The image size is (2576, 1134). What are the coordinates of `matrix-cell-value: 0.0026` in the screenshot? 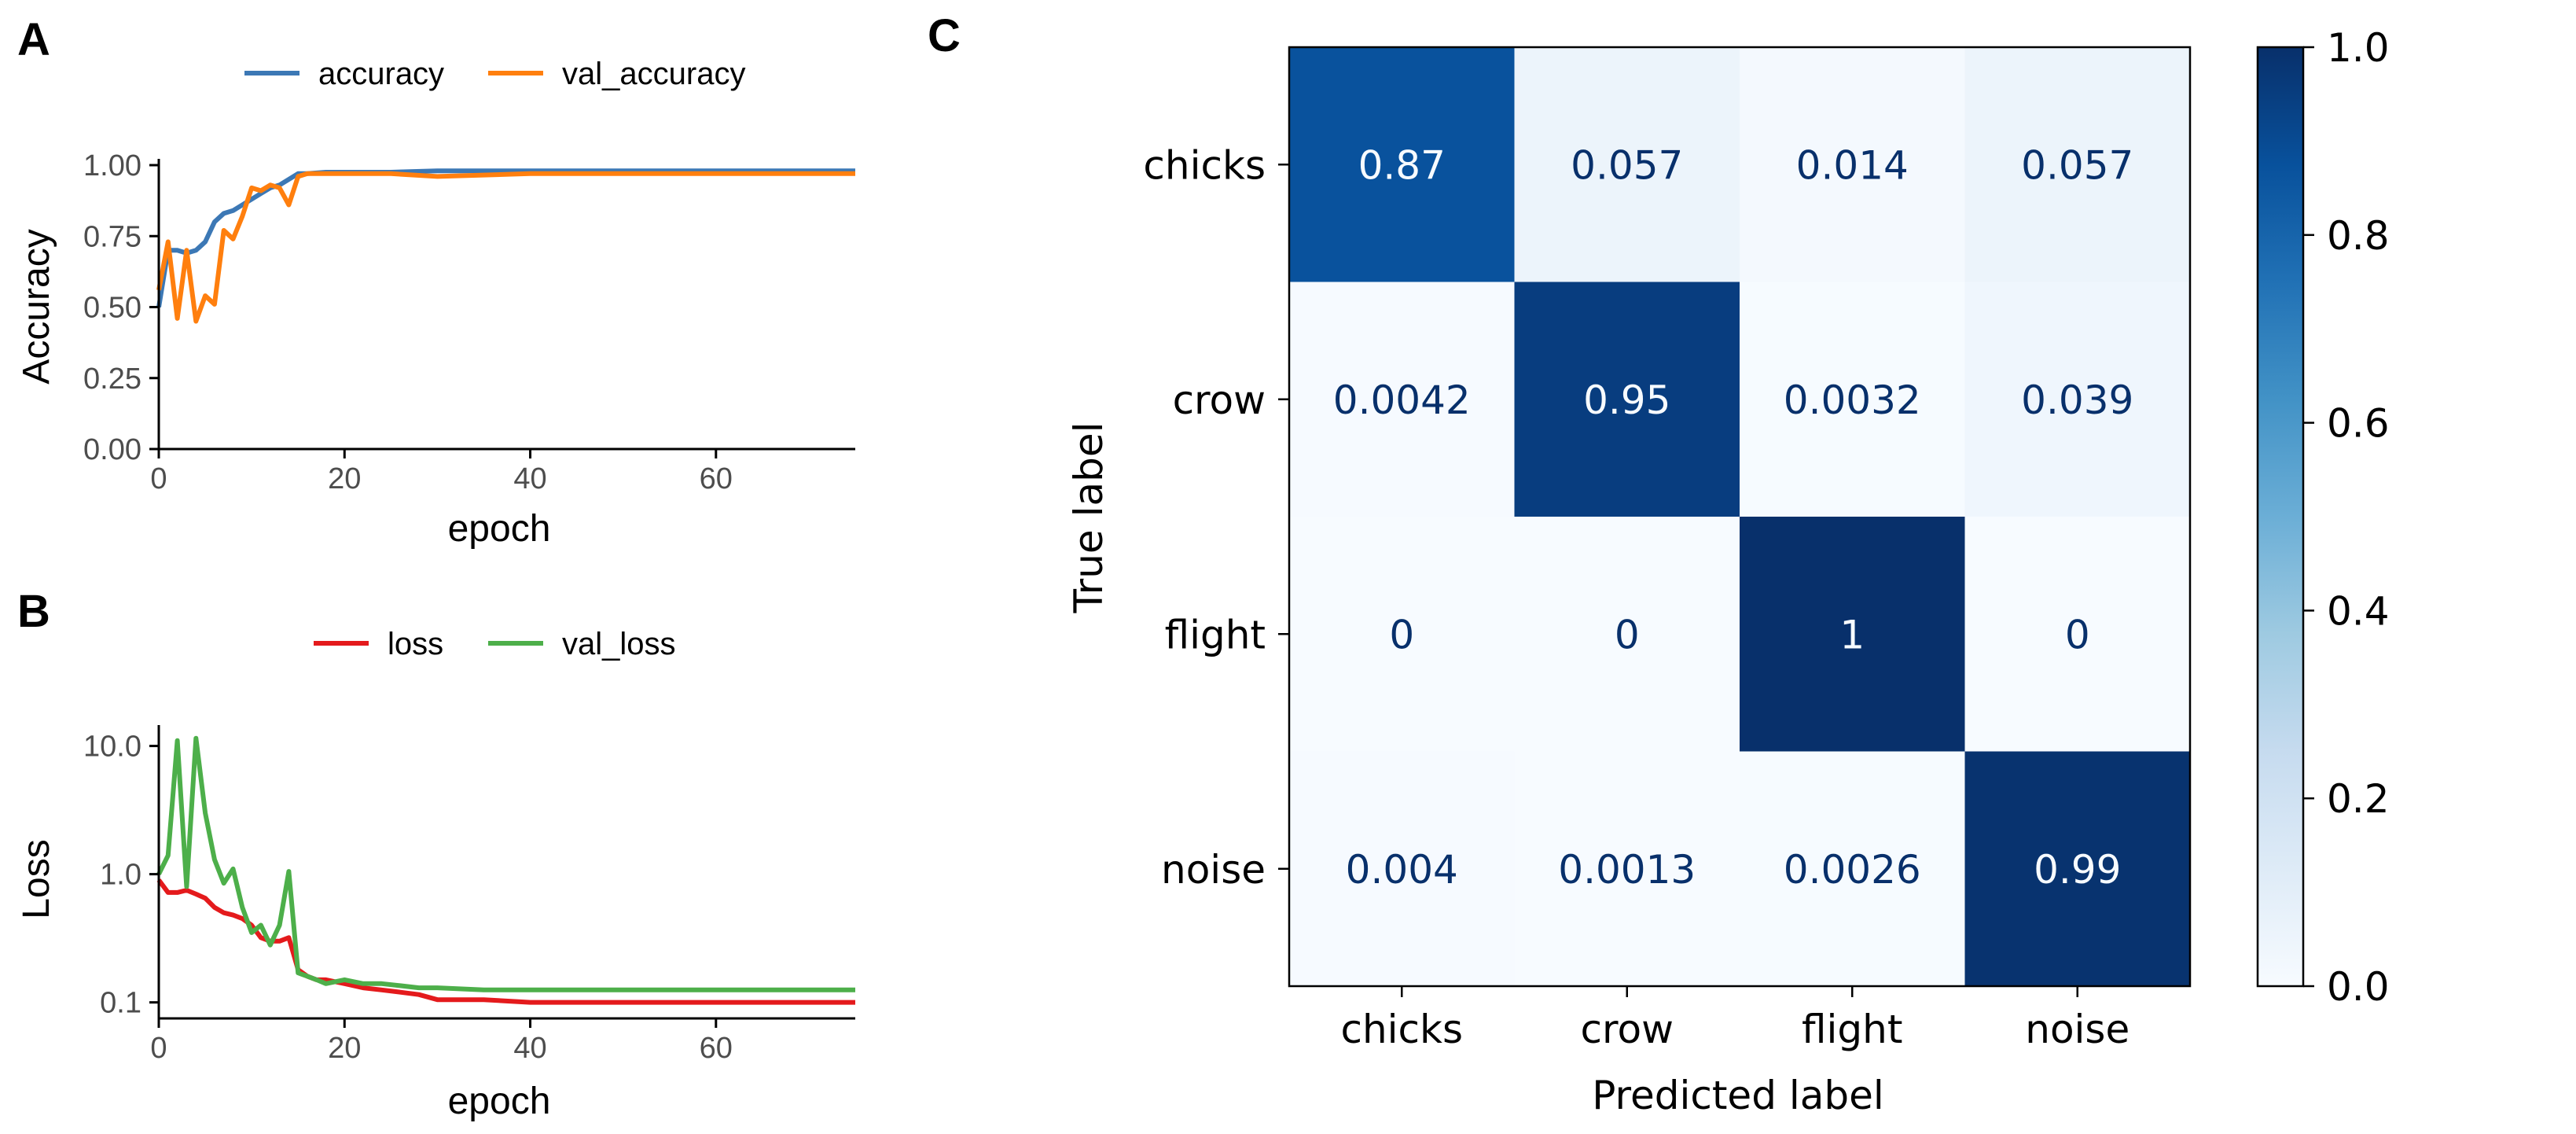 It's located at (1852, 870).